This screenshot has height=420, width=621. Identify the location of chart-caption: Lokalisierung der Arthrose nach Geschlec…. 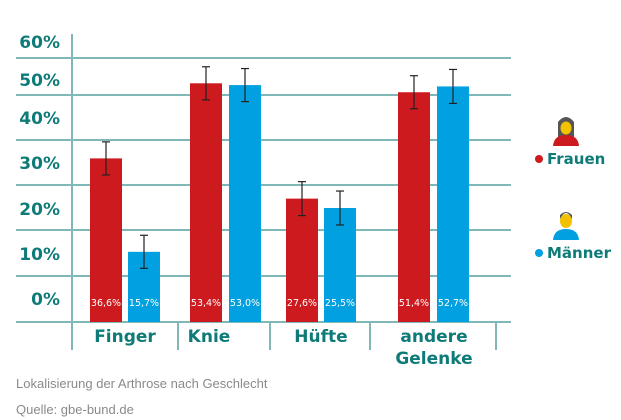
(142, 383).